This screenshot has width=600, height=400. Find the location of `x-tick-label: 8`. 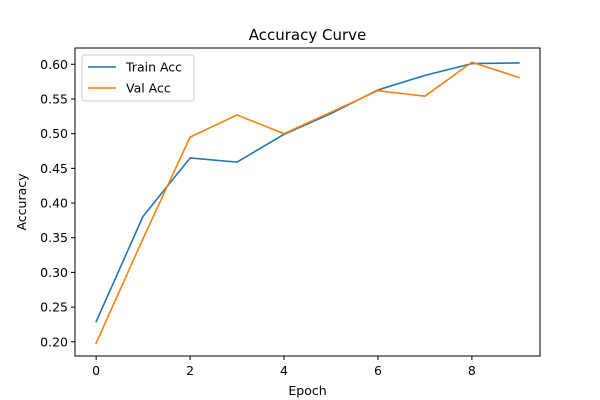

x-tick-label: 8 is located at coordinates (472, 370).